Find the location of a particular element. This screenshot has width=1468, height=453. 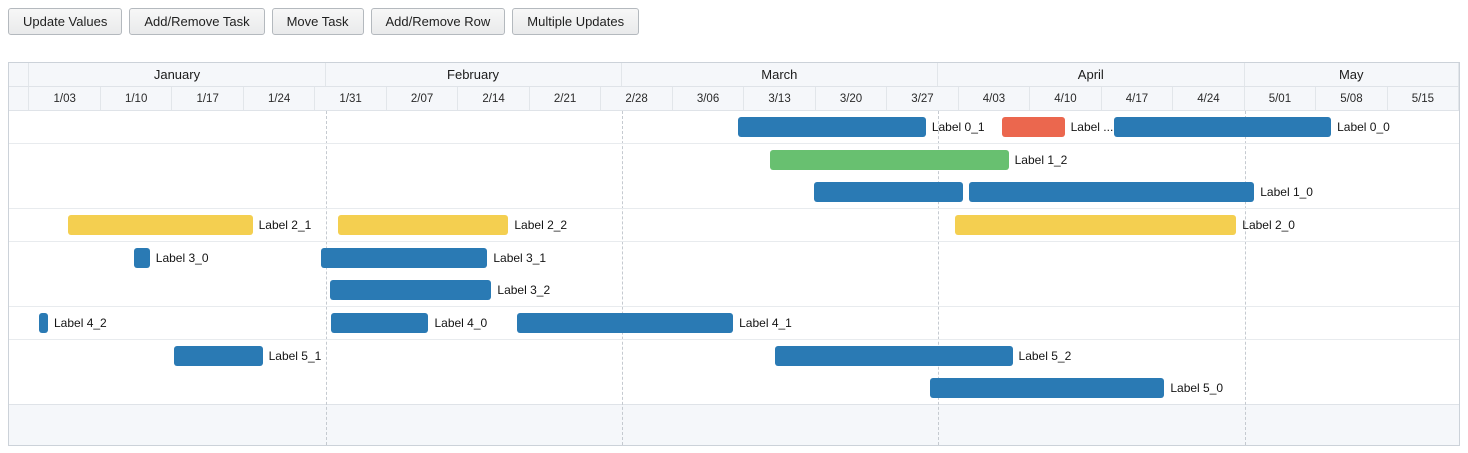

bar-label: Label 4_1 is located at coordinates (765, 323).